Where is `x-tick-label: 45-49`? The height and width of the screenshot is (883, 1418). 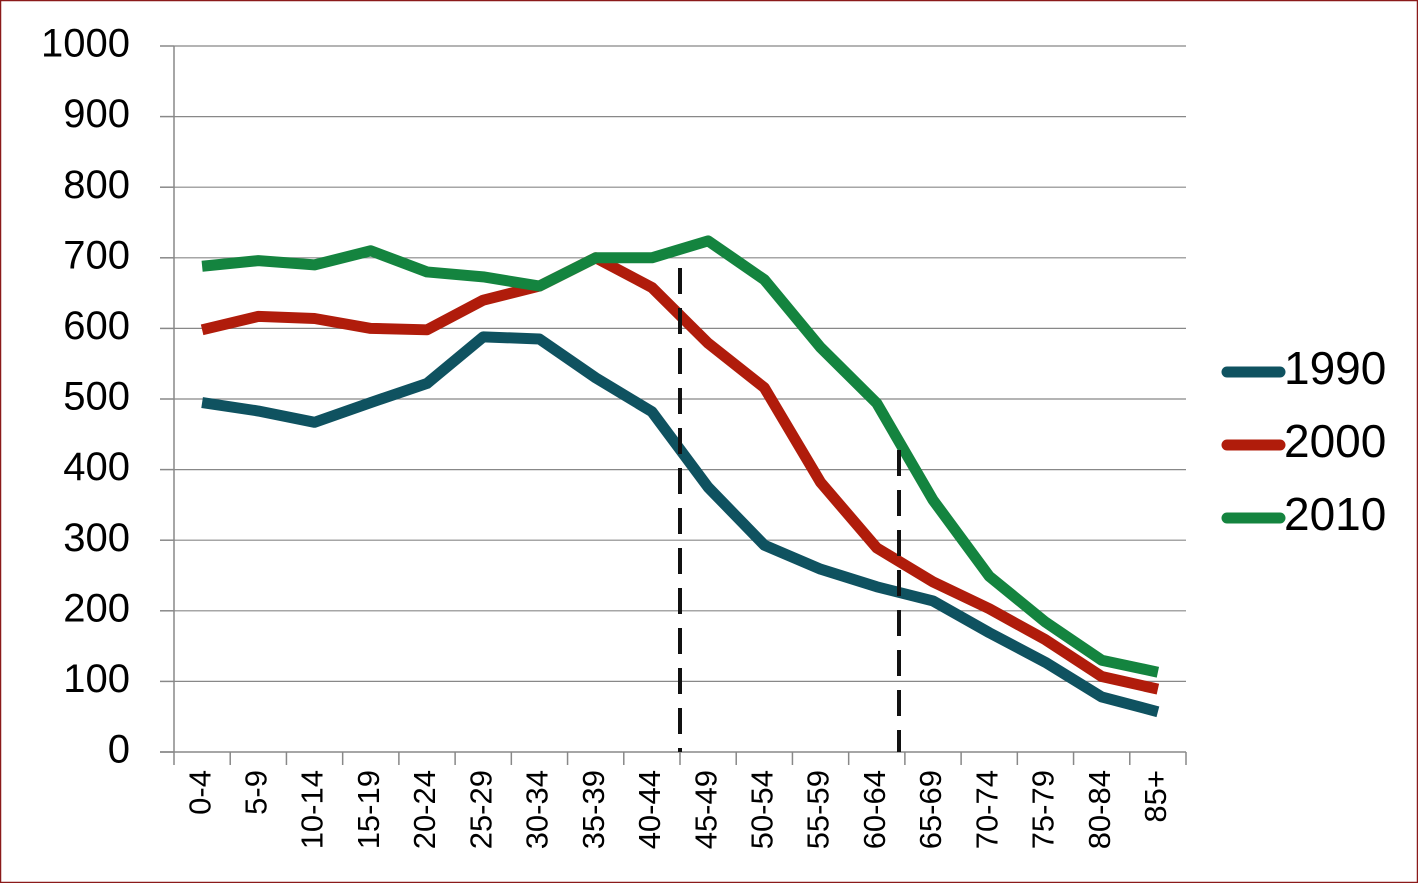 x-tick-label: 45-49 is located at coordinates (705, 809).